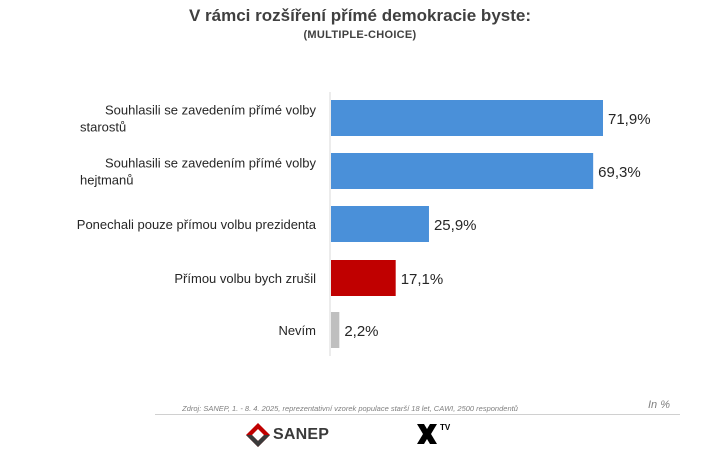 Image resolution: width=705 pixels, height=459 pixels. What do you see at coordinates (361, 331) in the screenshot?
I see `value-label: 2,2%` at bounding box center [361, 331].